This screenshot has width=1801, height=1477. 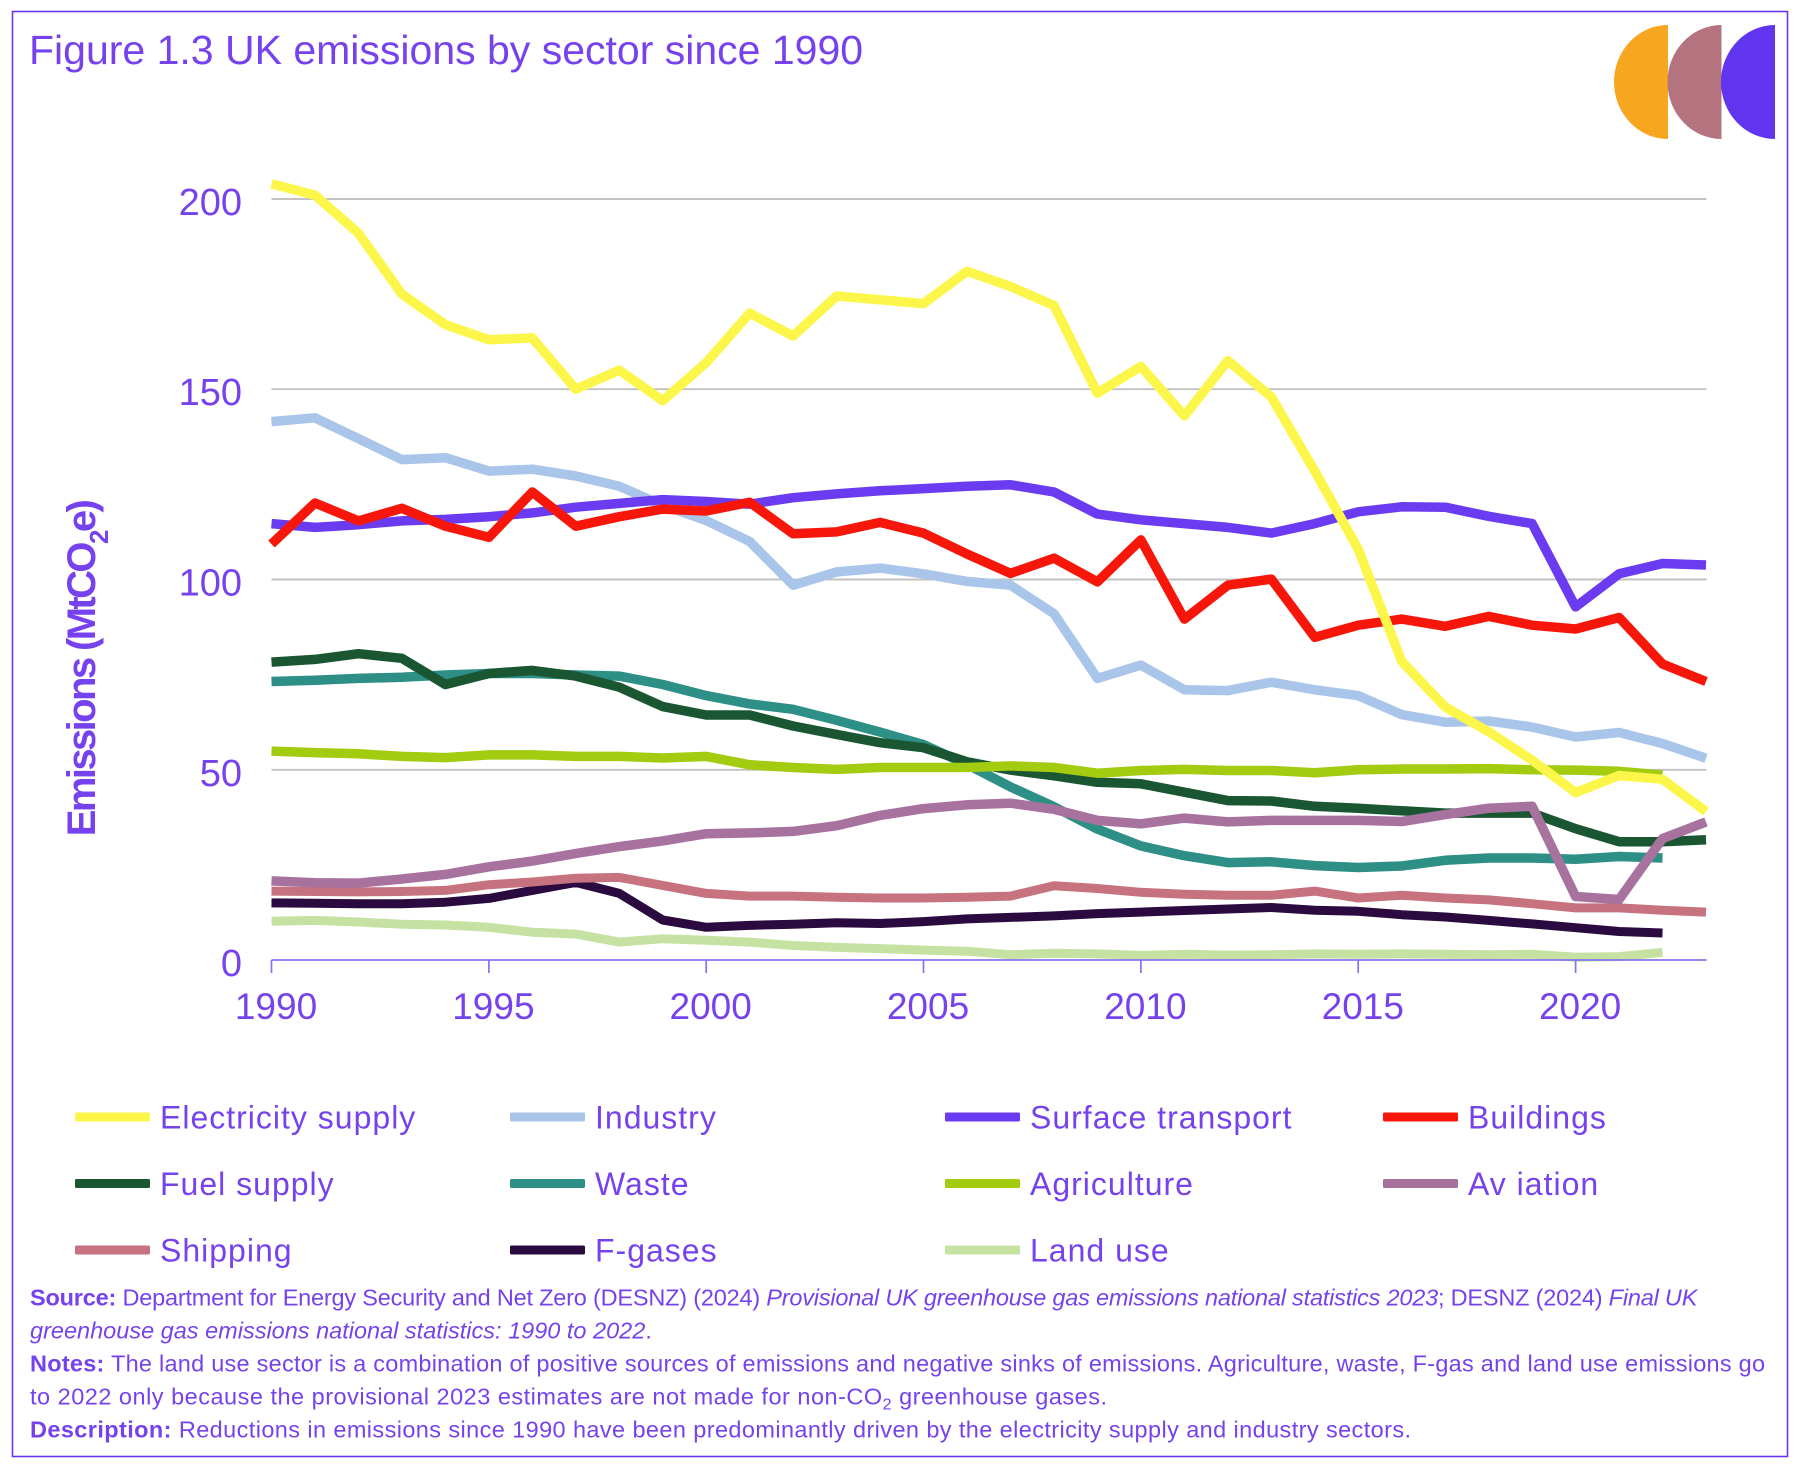 What do you see at coordinates (221, 774) in the screenshot?
I see `svg-text: 50` at bounding box center [221, 774].